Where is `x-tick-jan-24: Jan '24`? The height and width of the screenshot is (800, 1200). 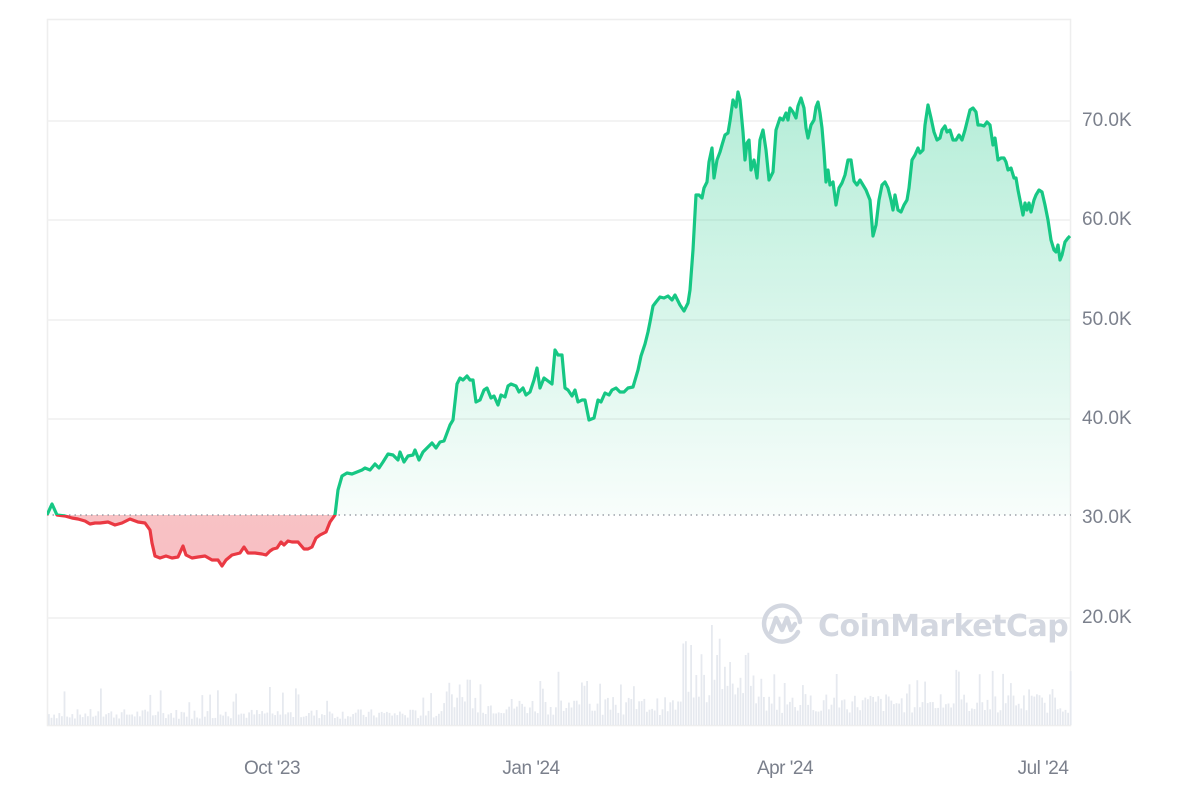 x-tick-jan-24: Jan '24 is located at coordinates (531, 768).